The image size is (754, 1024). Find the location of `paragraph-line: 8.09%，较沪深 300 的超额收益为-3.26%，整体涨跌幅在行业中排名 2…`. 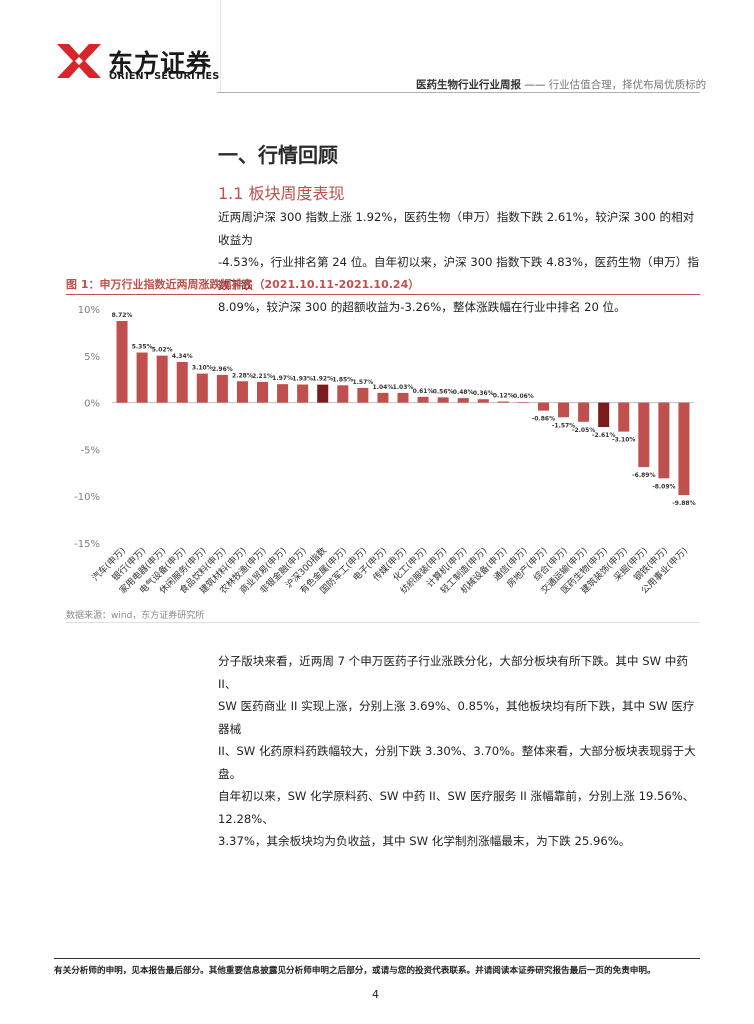

paragraph-line: 8.09%，较沪深 300 的超额收益为-3.26%，整体涨跌幅在行业中排名 2… is located at coordinates (422, 307).